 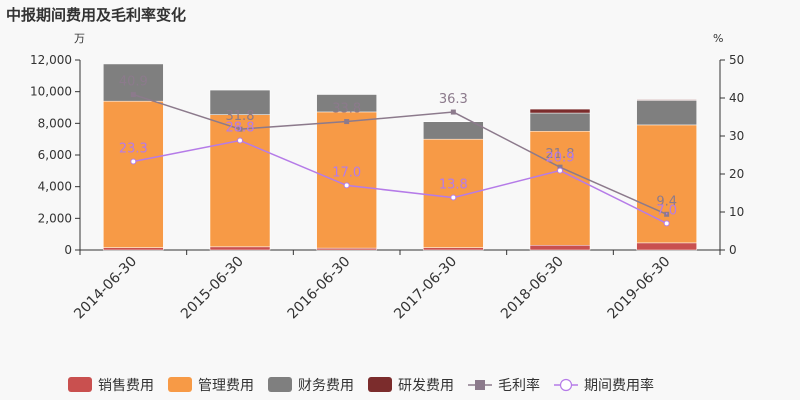 What do you see at coordinates (519, 385) in the screenshot?
I see `legend-label: 毛利率` at bounding box center [519, 385].